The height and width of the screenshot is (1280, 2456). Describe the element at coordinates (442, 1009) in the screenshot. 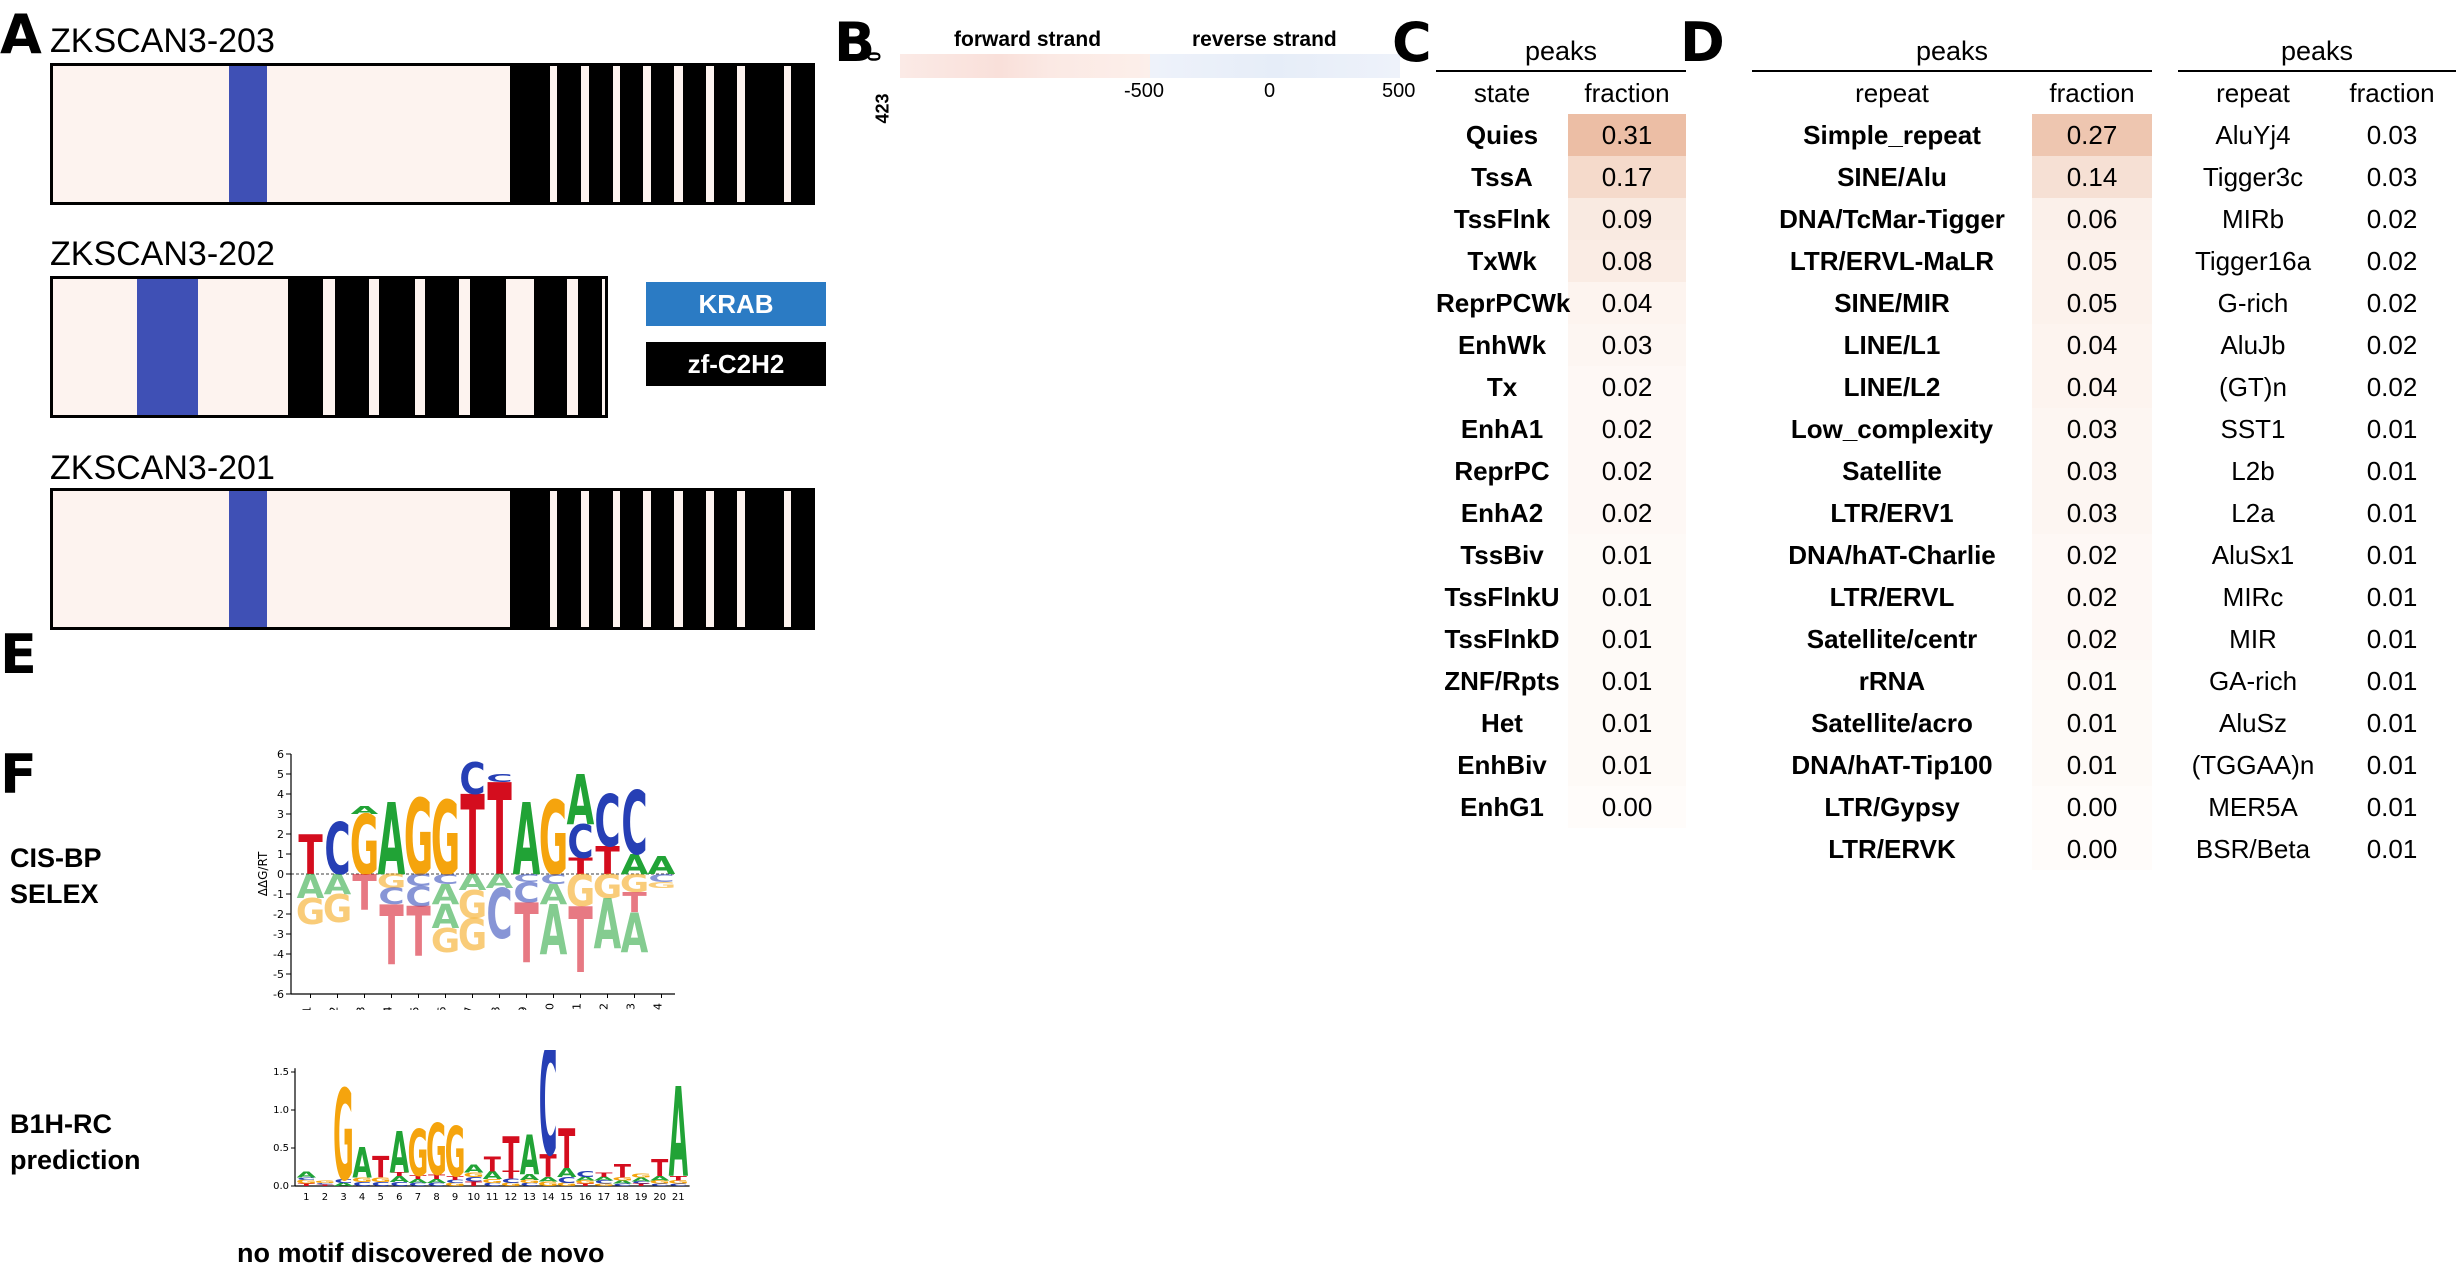

I see `x-tick-label: 6` at that location.